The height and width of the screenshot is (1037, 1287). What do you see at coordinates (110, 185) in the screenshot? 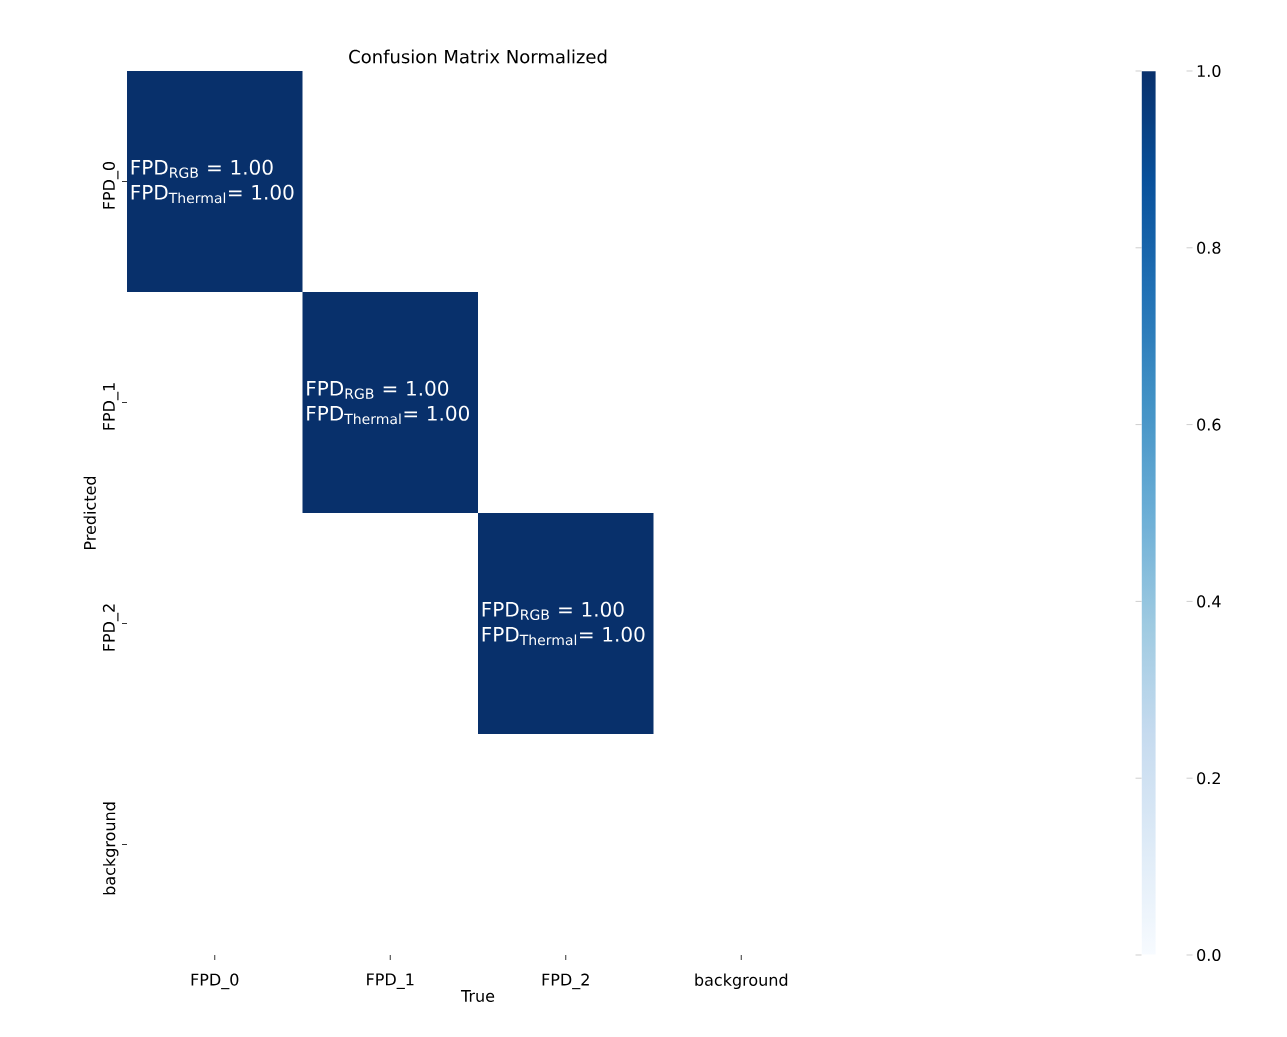
I see `y-tick-label: FPD_0` at bounding box center [110, 185].